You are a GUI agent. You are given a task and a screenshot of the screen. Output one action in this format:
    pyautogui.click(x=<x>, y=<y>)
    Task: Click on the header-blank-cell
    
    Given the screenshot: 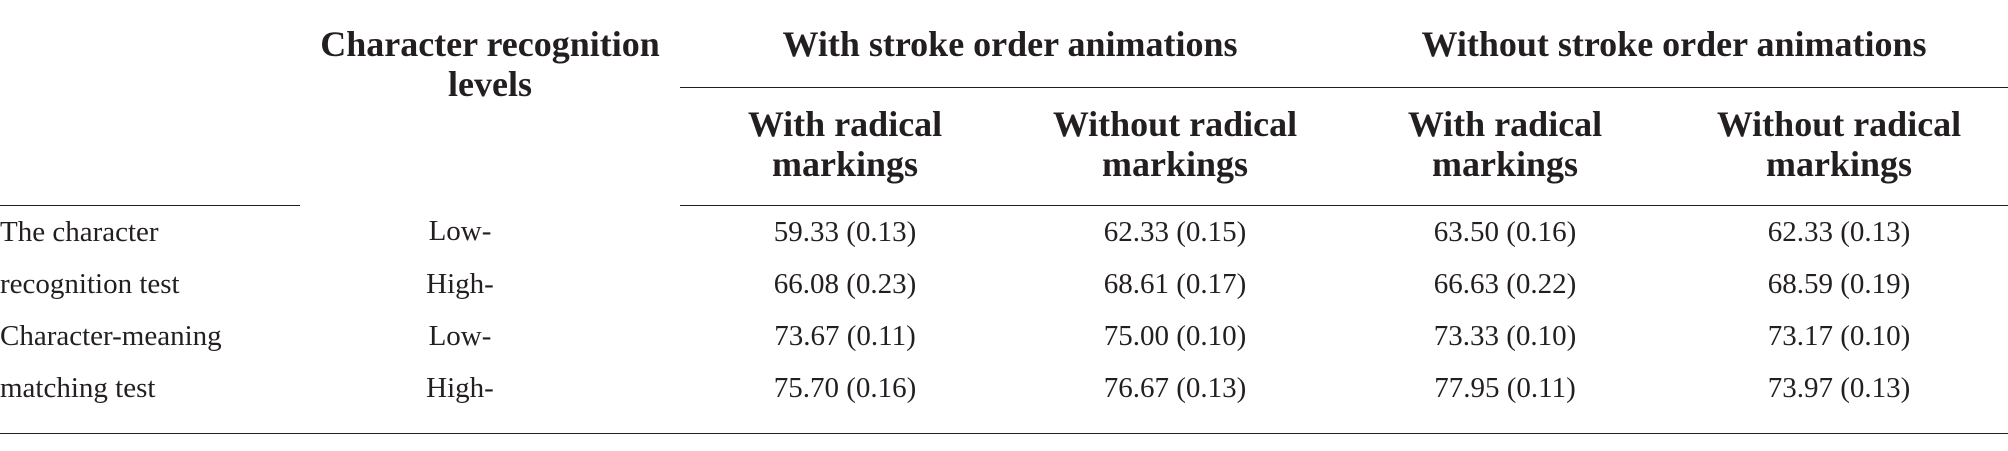 What is the action you would take?
    pyautogui.click(x=150, y=43)
    